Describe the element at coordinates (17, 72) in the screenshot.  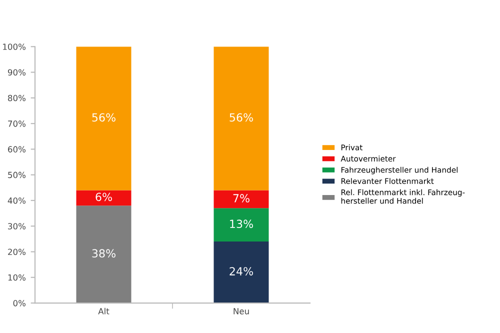
I see `y-tick-label: 90%` at that location.